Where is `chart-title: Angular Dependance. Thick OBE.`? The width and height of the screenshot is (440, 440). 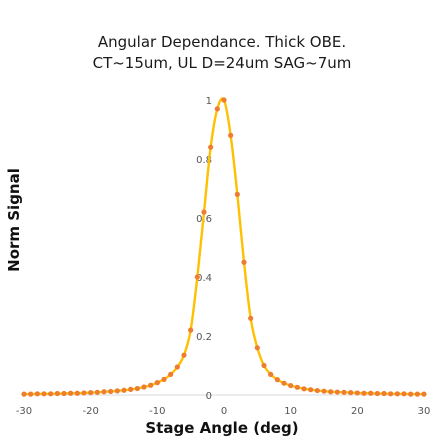
chart-title: Angular Dependance. Thick OBE. is located at coordinates (222, 42).